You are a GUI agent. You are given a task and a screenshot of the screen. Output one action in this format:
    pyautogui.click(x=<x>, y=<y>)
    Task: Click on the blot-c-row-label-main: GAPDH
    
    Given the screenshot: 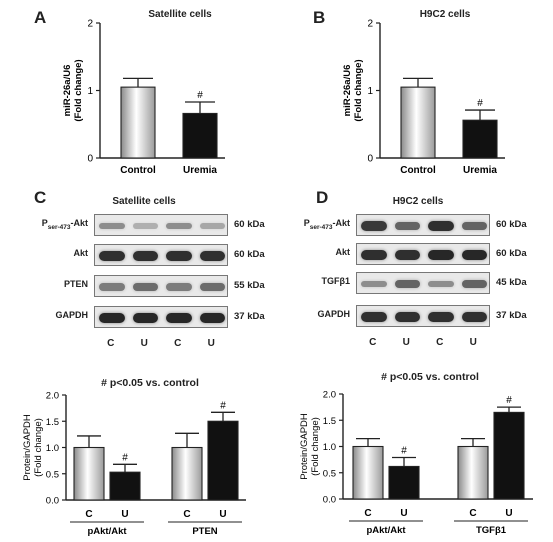 What is the action you would take?
    pyautogui.click(x=71, y=315)
    